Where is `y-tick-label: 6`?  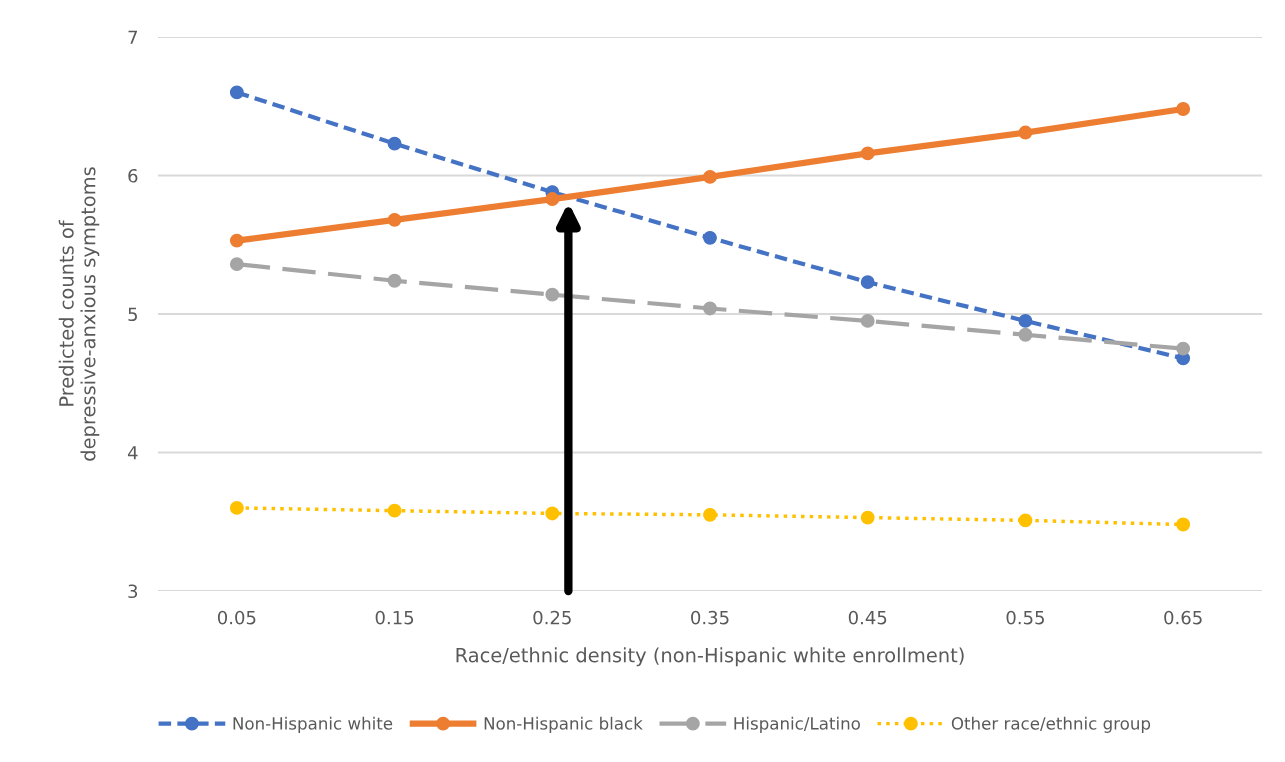 y-tick-label: 6 is located at coordinates (133, 175).